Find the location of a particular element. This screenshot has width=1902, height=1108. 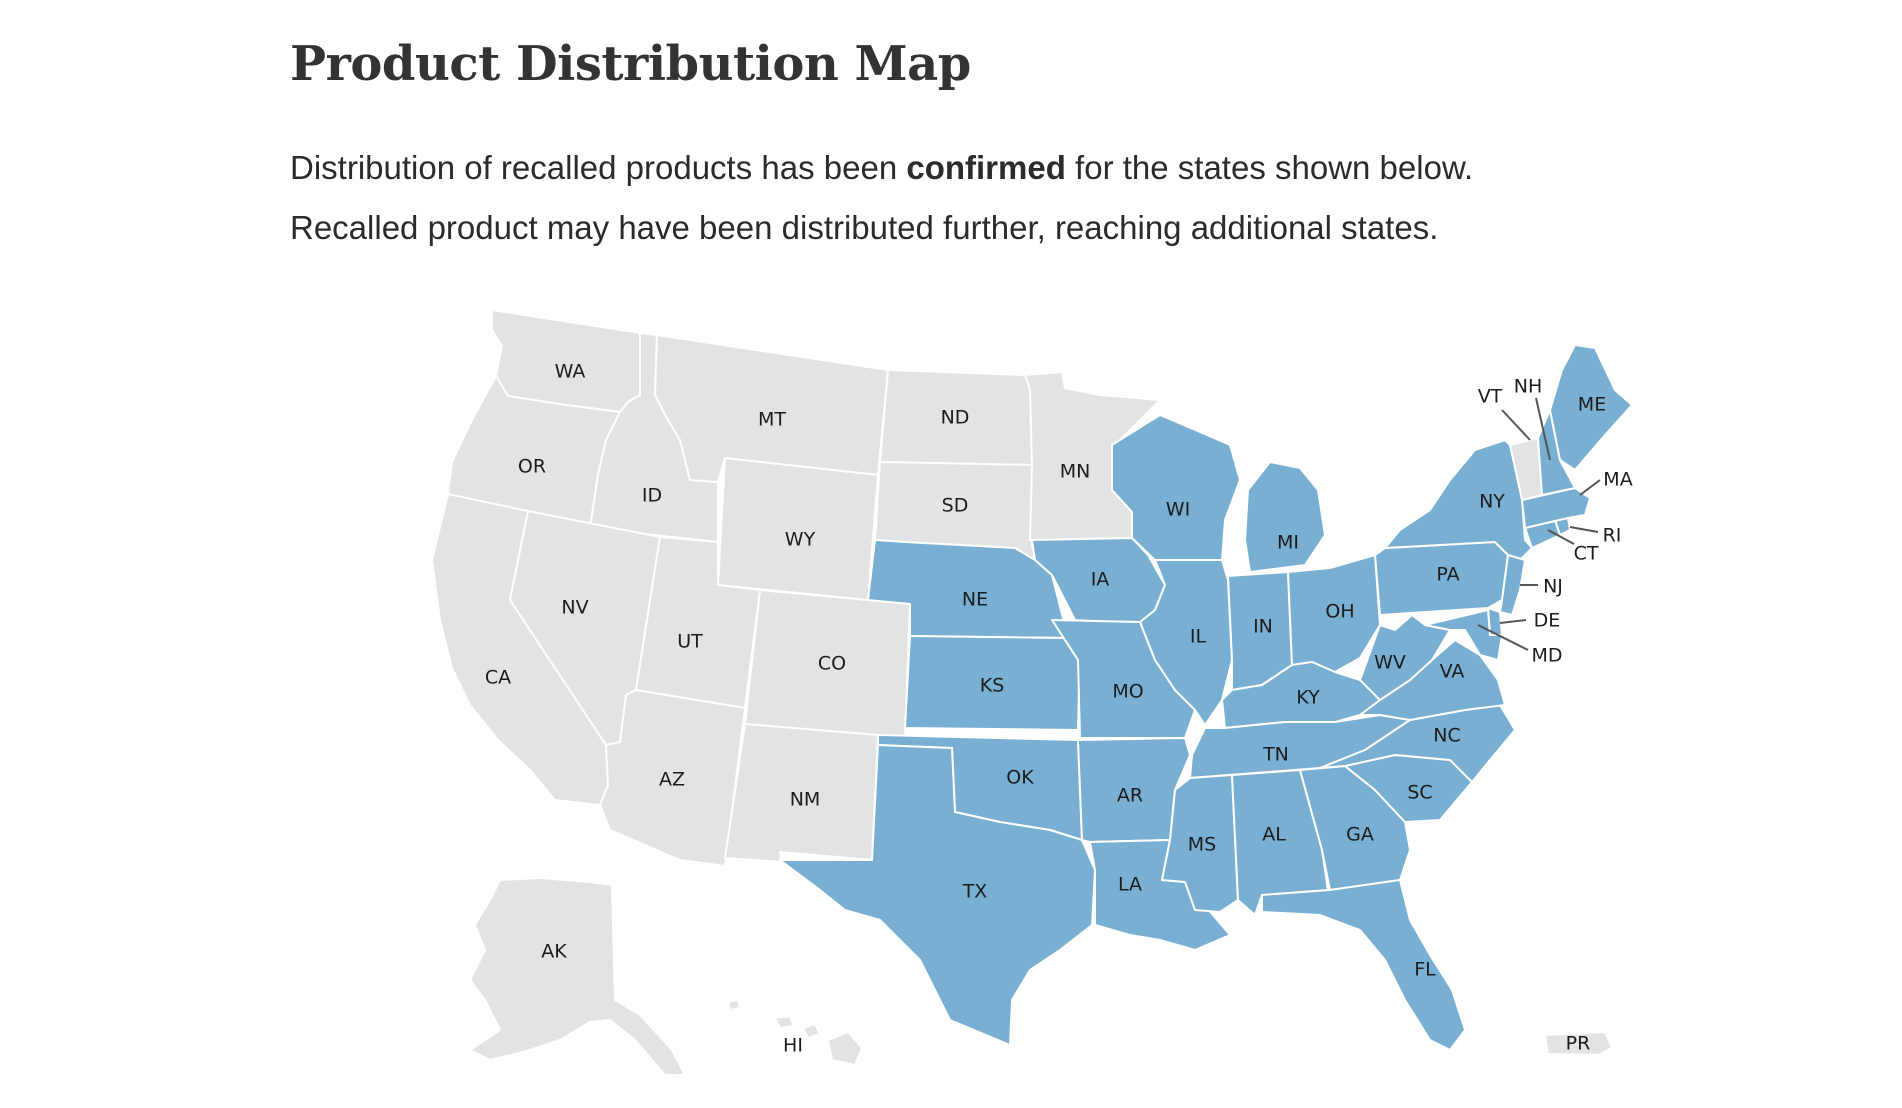

state-label-WA: WA is located at coordinates (570, 372).